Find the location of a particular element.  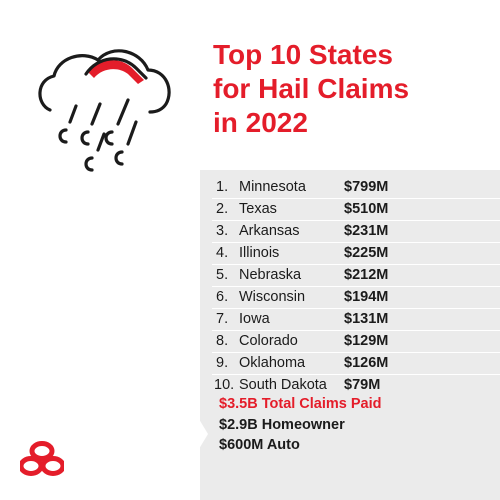

rank: 7. is located at coordinates (222, 319).